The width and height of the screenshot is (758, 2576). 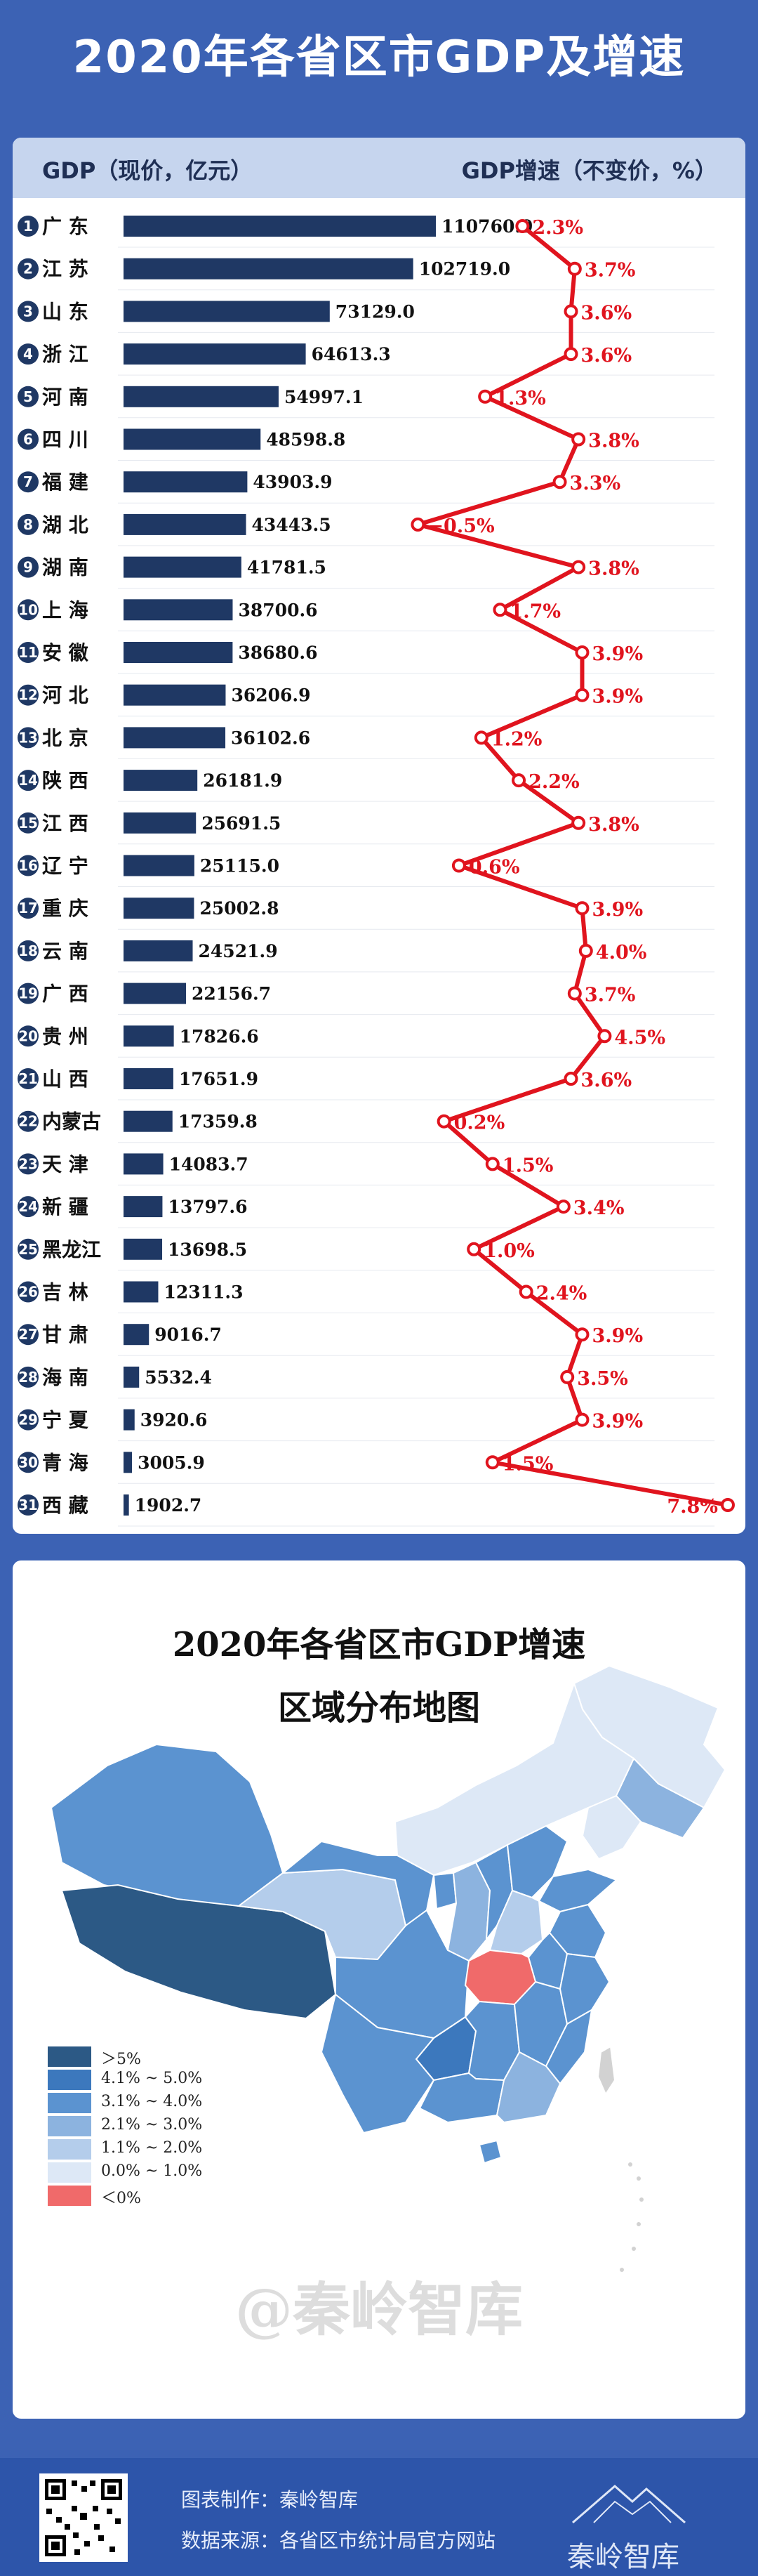 I want to click on province-label: 山 西, so click(x=65, y=1079).